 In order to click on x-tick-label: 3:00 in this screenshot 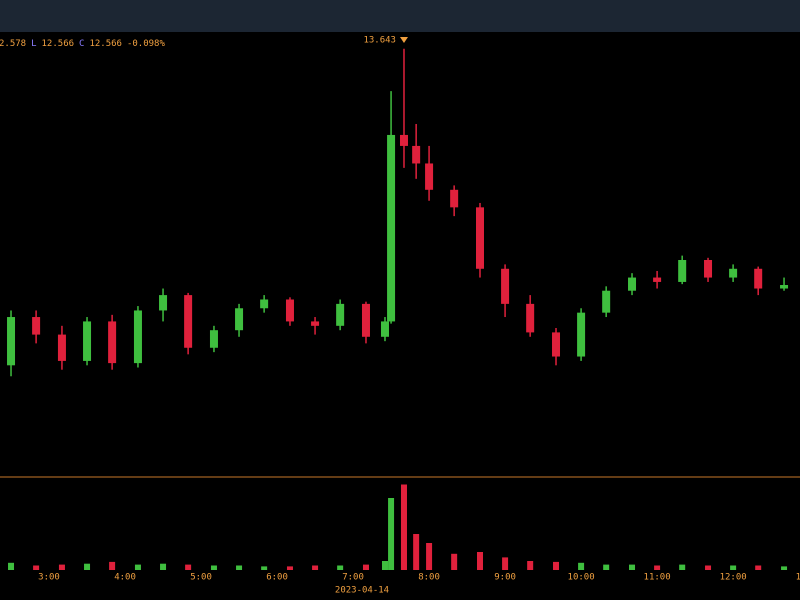, I will do `click(49, 578)`.